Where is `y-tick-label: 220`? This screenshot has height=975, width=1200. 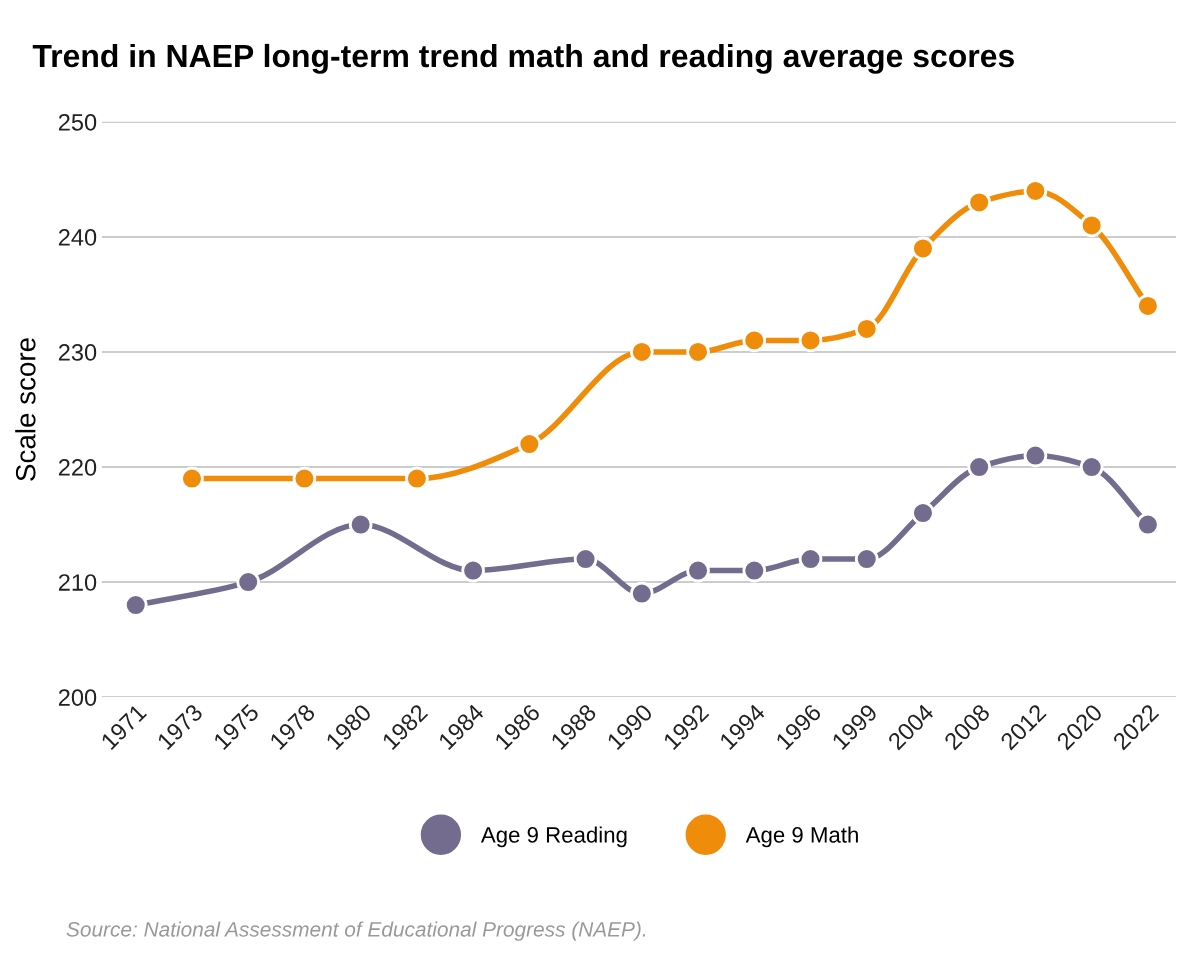 y-tick-label: 220 is located at coordinates (77, 467).